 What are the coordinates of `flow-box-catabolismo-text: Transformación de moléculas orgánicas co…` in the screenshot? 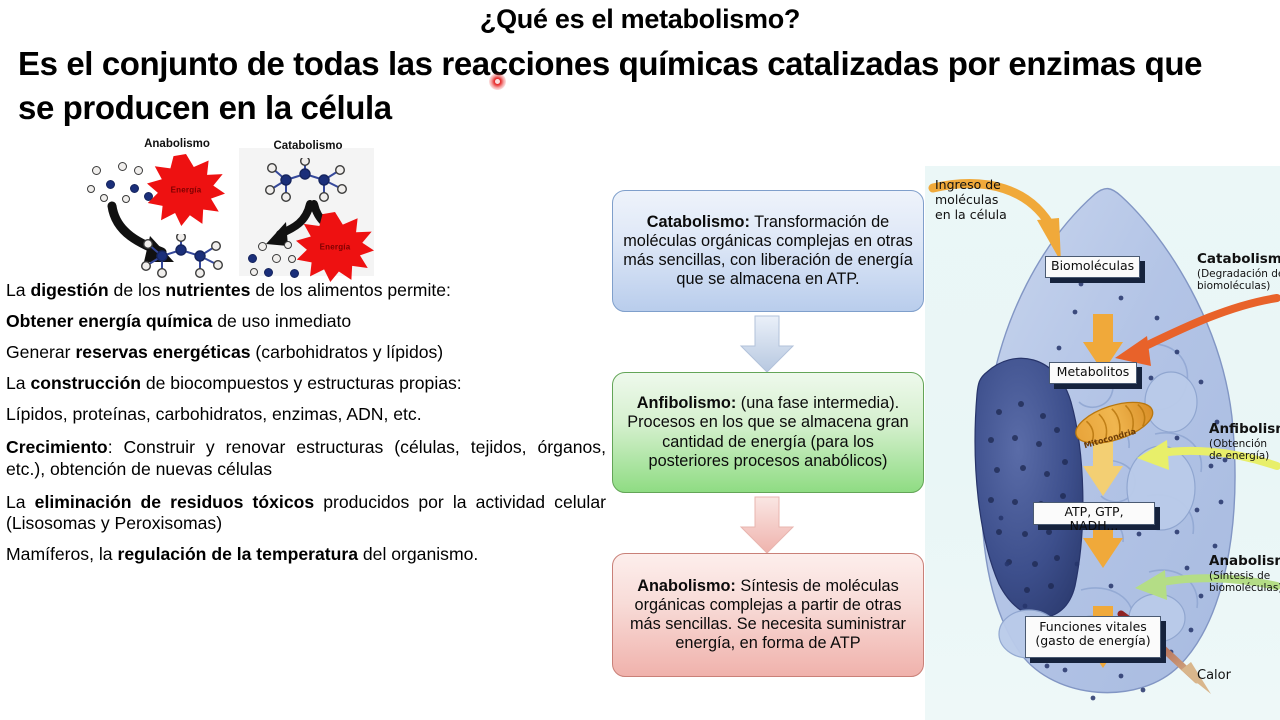 It's located at (768, 250).